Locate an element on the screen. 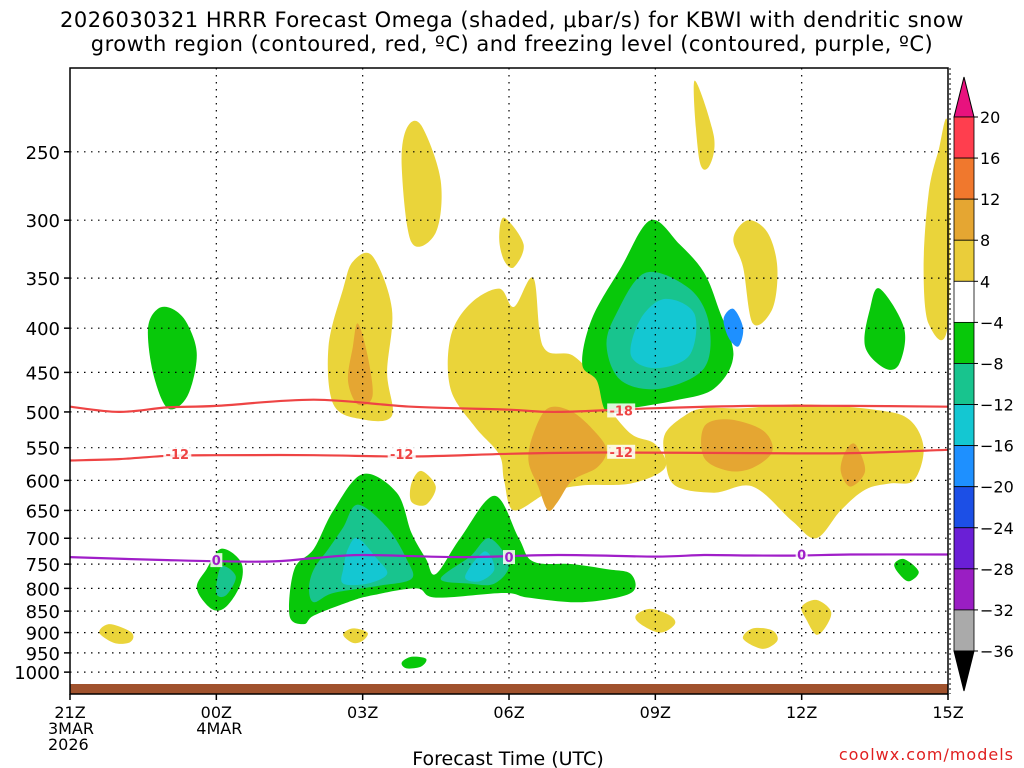  colorbar-label-10: −24 is located at coordinates (997, 528).